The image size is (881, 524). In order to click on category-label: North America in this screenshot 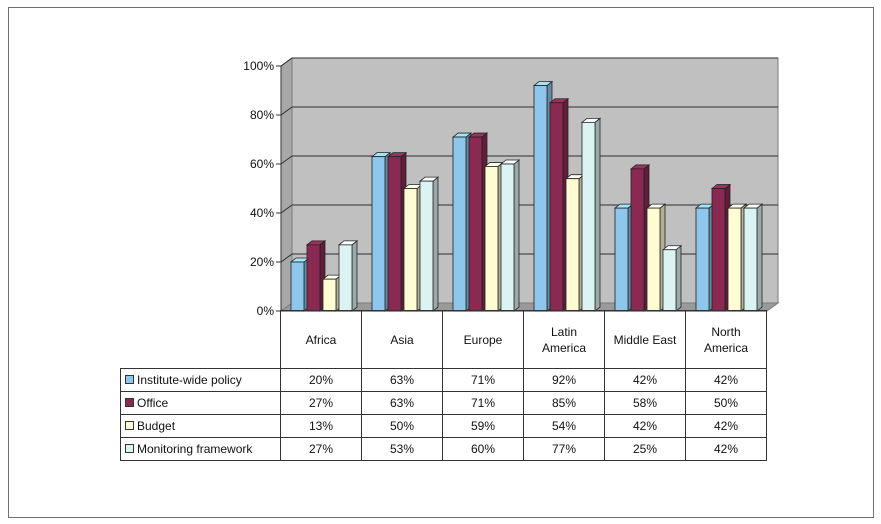, I will do `click(726, 339)`.